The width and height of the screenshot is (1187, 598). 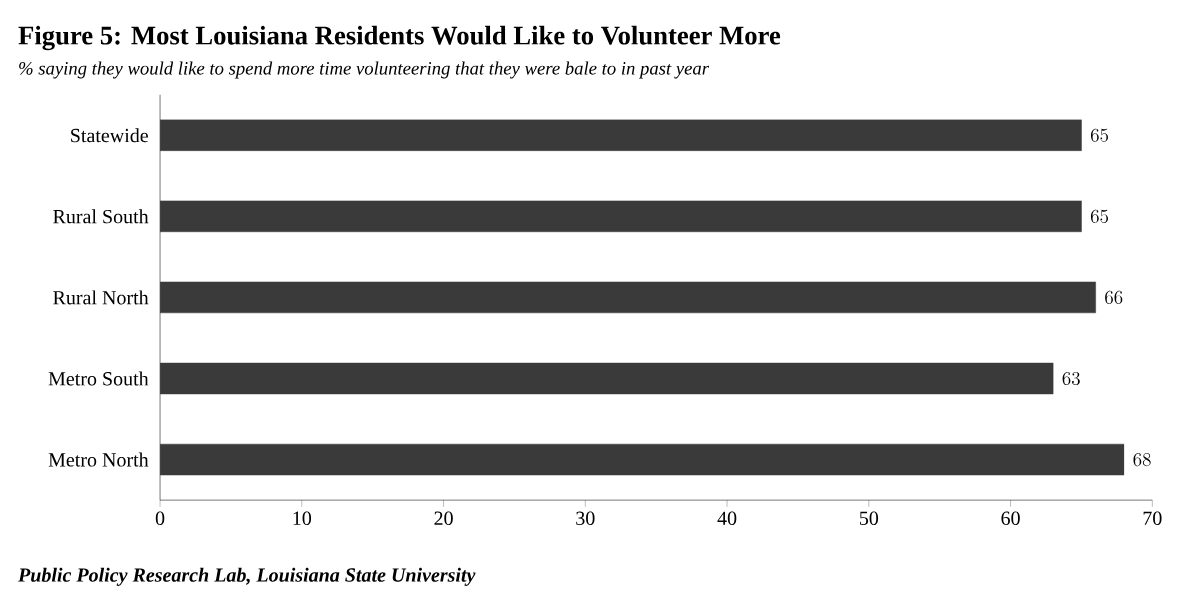 I want to click on data-label: 66, so click(x=1114, y=297).